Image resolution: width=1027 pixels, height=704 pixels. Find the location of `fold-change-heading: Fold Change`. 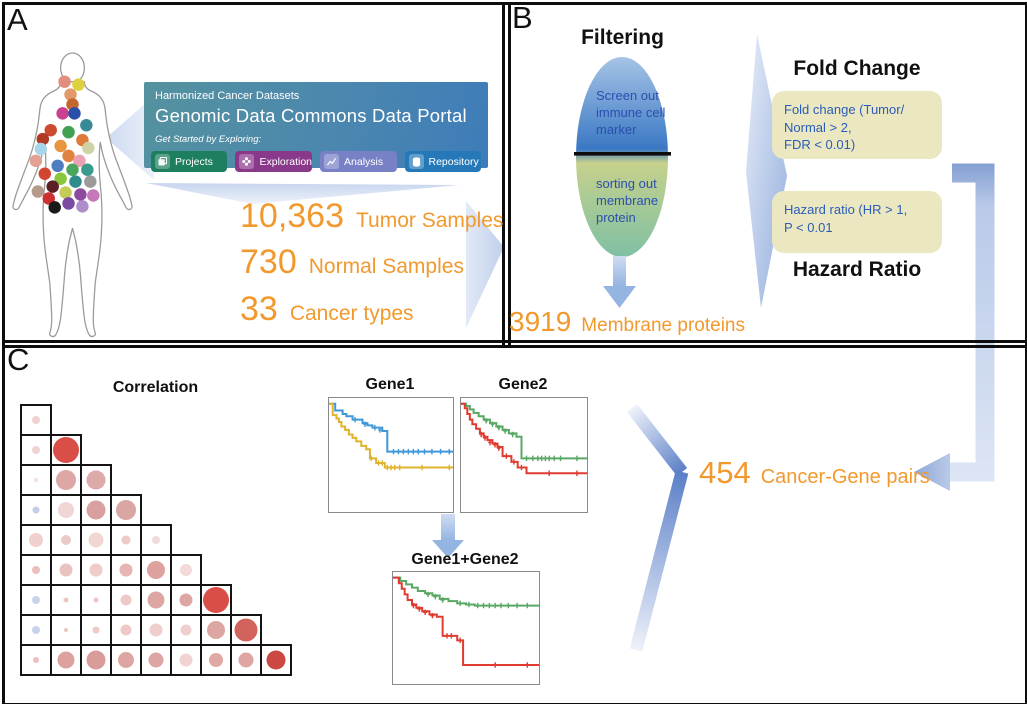

fold-change-heading: Fold Change is located at coordinates (857, 68).